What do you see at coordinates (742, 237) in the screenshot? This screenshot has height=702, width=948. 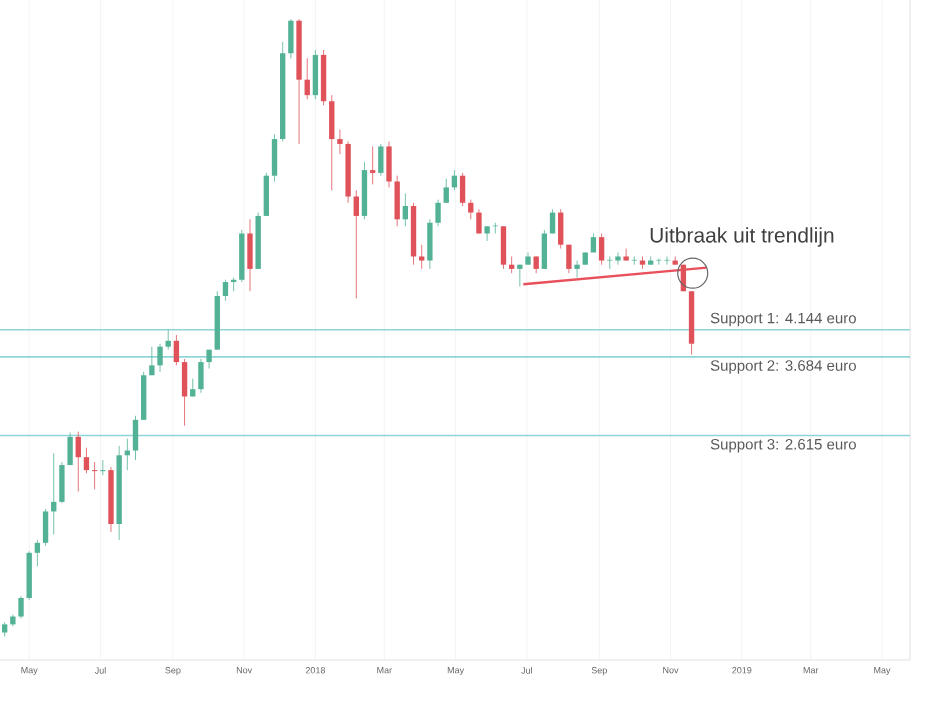 I see `annotation: Uitbraak uit trendlijn` at bounding box center [742, 237].